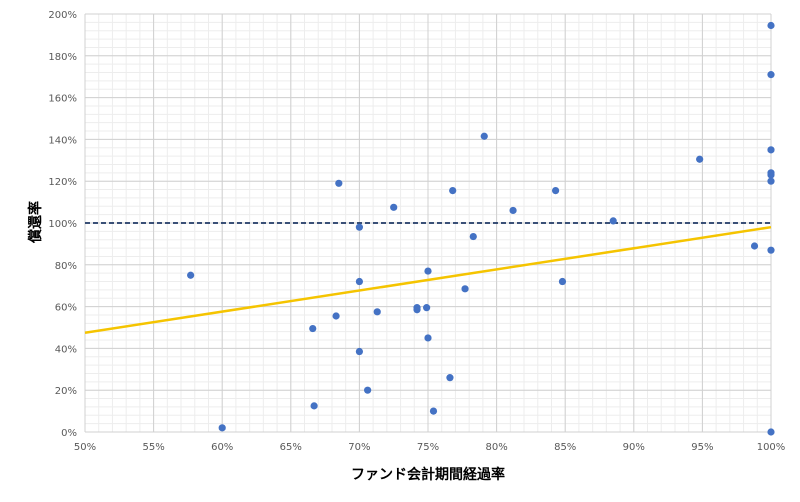 Image resolution: width=800 pixels, height=502 pixels. Describe the element at coordinates (222, 447) in the screenshot. I see `x-tick-label: 60%` at that location.